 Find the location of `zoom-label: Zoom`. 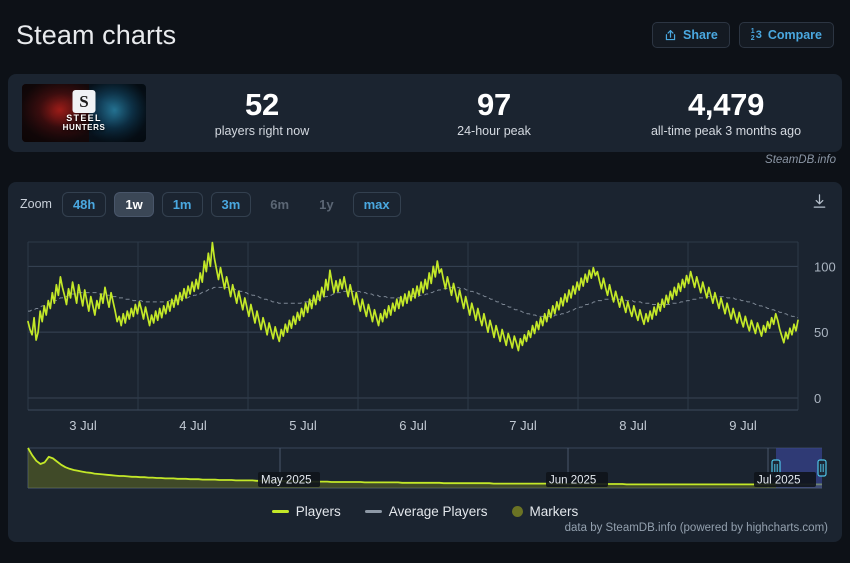

zoom-label: Zoom is located at coordinates (36, 204).